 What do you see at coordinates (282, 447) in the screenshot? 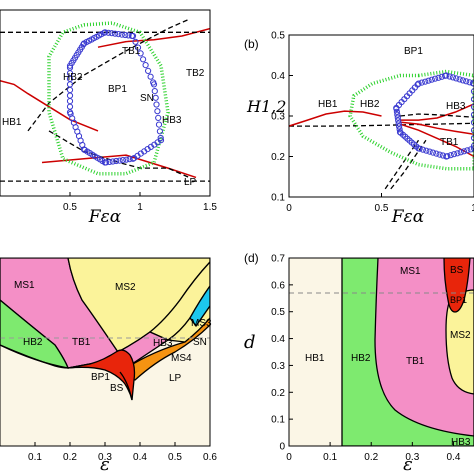
I see `panel-d-y-tick-label: 0` at bounding box center [282, 447].